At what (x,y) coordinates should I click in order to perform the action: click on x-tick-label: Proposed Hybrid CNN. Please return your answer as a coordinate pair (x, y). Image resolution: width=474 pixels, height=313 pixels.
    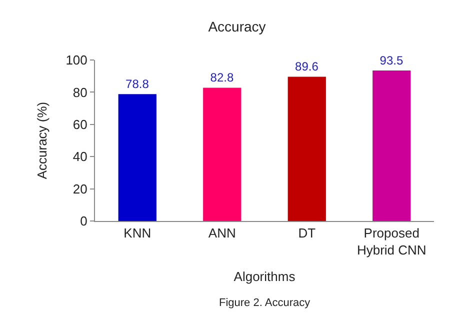
    Looking at the image, I should click on (391, 242).